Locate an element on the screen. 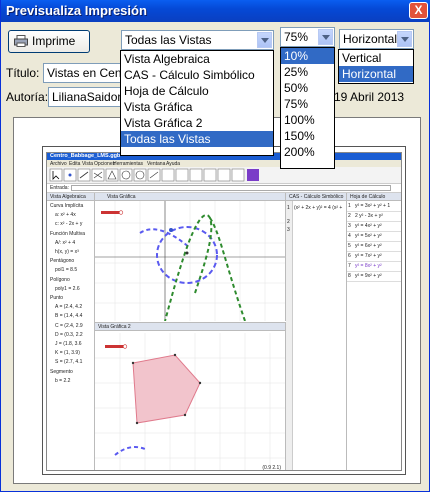  sheet-row-number: 4 is located at coordinates (349, 236).